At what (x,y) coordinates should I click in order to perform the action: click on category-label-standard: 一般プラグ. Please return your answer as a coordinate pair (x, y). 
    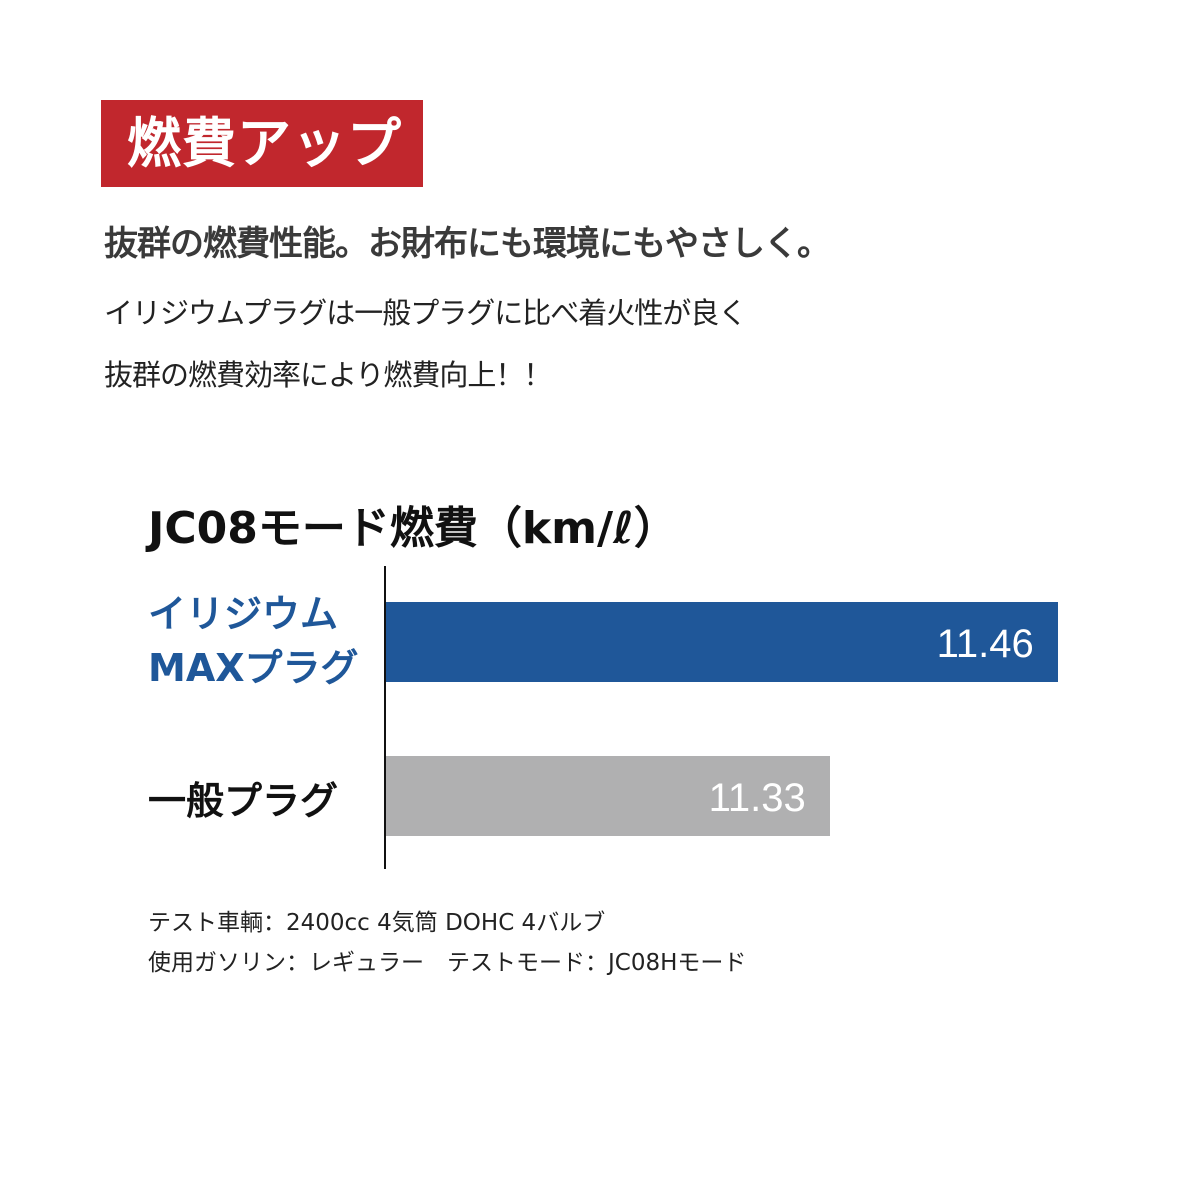
    Looking at the image, I should click on (243, 801).